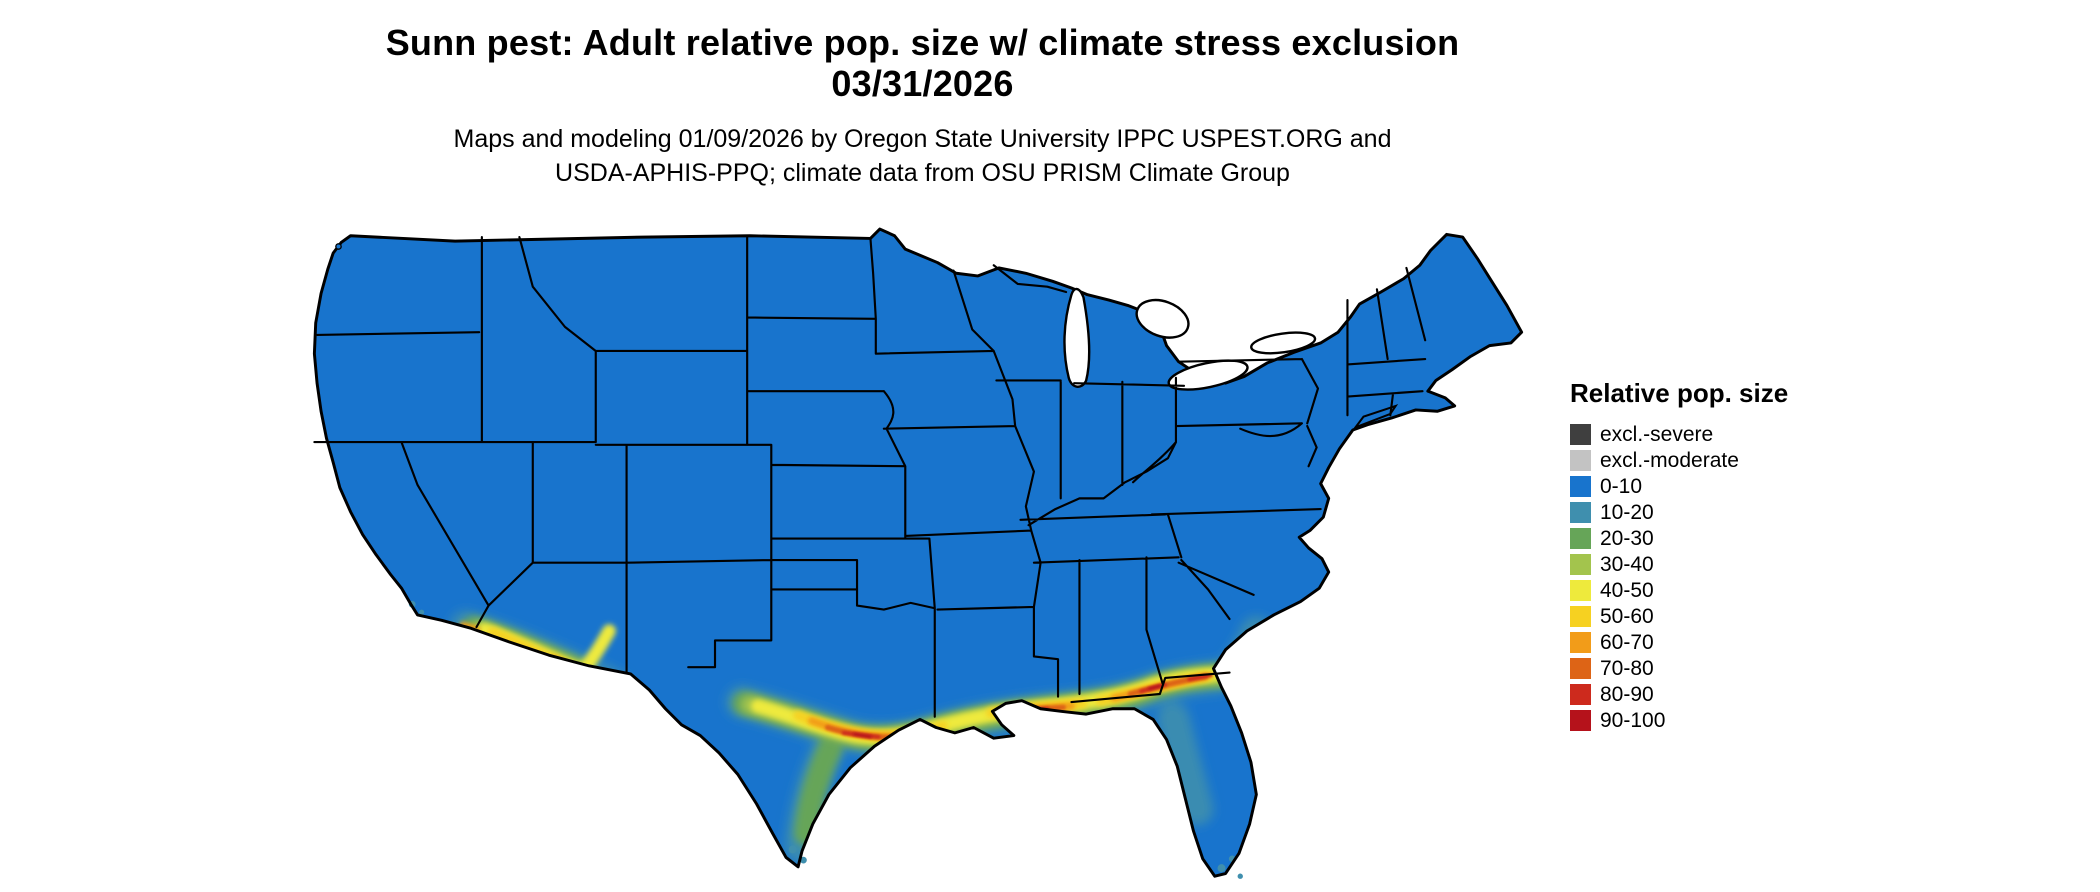  What do you see at coordinates (1720, 564) in the screenshot?
I see `legend-item: 30-40` at bounding box center [1720, 564].